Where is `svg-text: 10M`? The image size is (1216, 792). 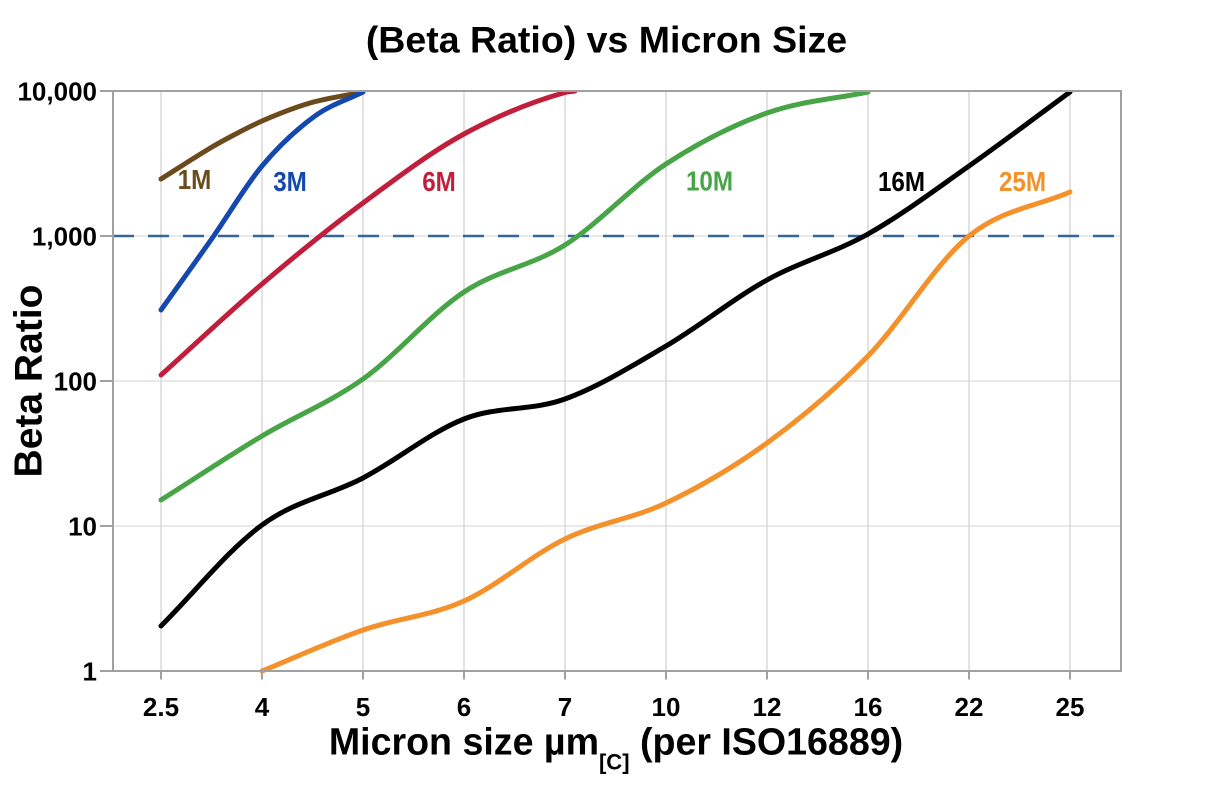
svg-text: 10M is located at coordinates (709, 182).